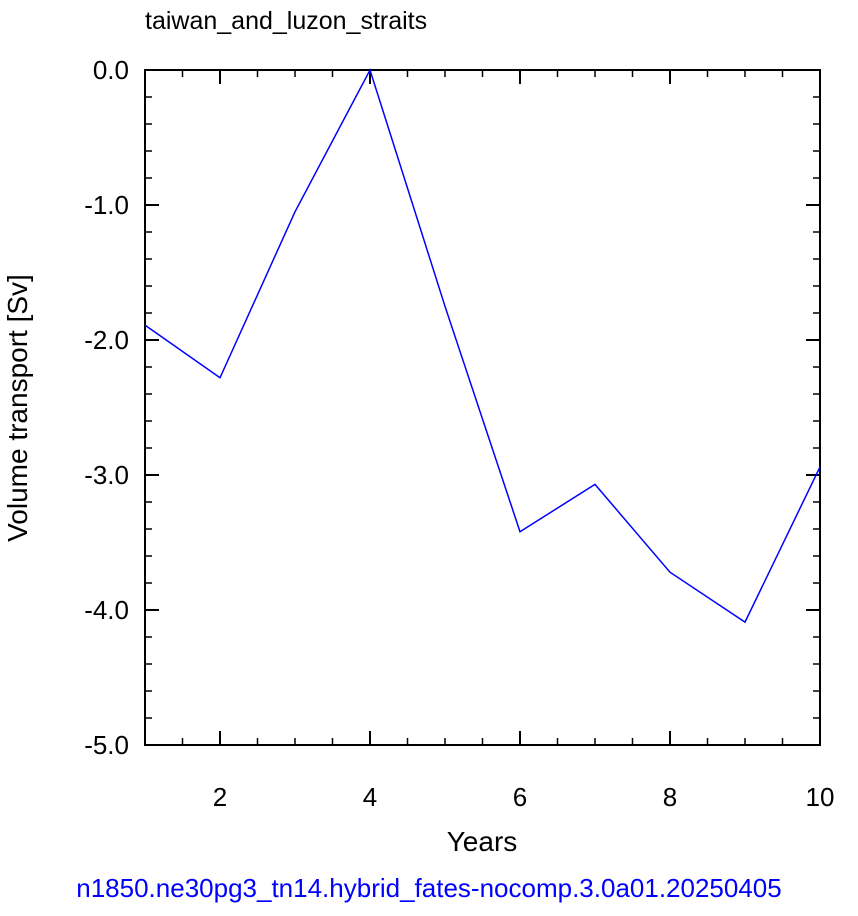 The height and width of the screenshot is (916, 858). I want to click on x-tick-label: 2, so click(220, 797).